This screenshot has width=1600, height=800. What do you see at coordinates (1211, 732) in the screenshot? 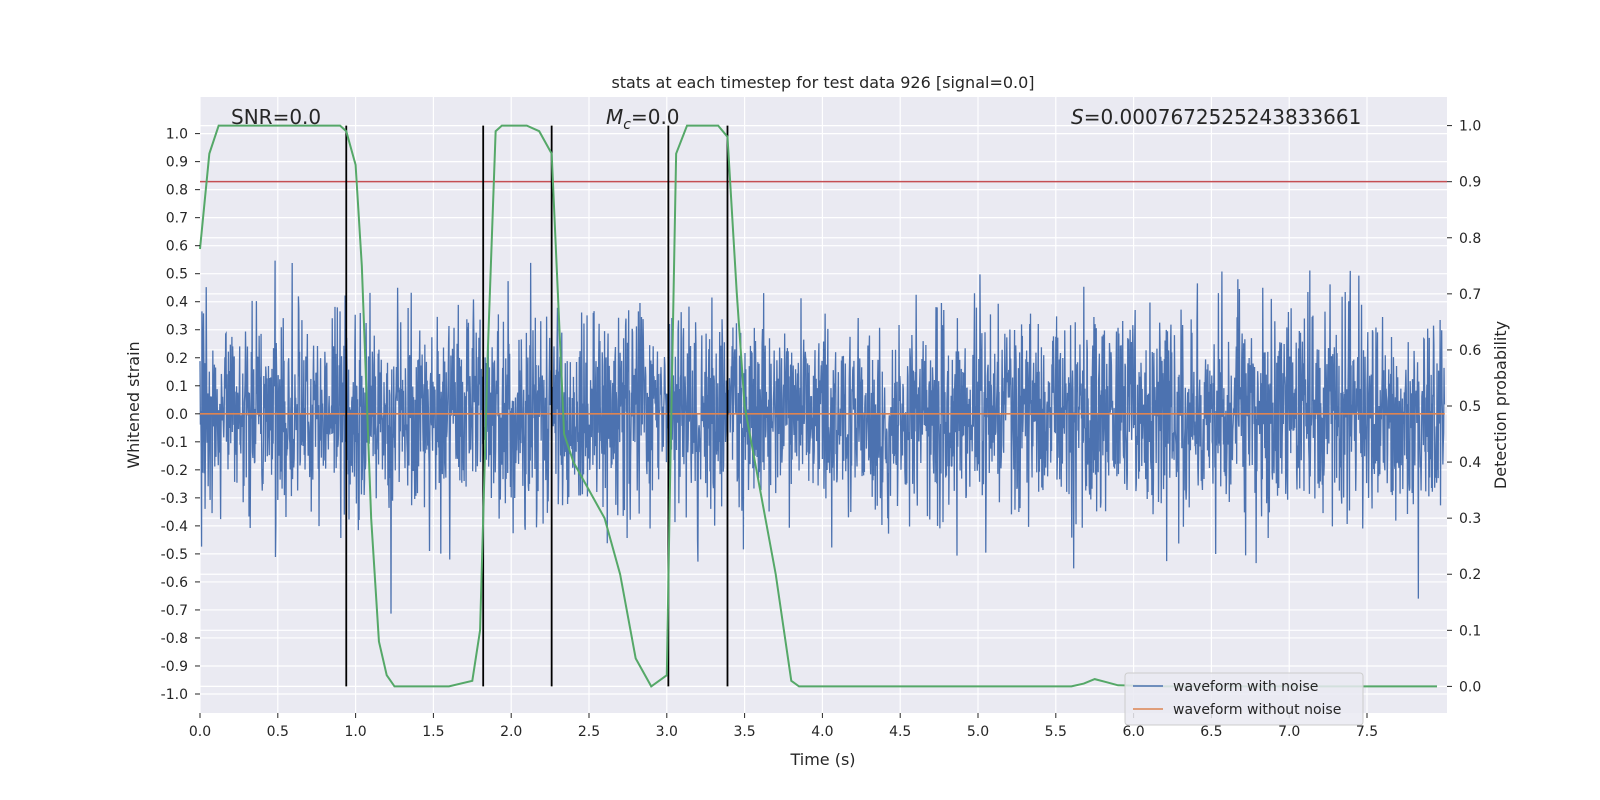
I see `x-tick-label: 6.5` at bounding box center [1211, 732].